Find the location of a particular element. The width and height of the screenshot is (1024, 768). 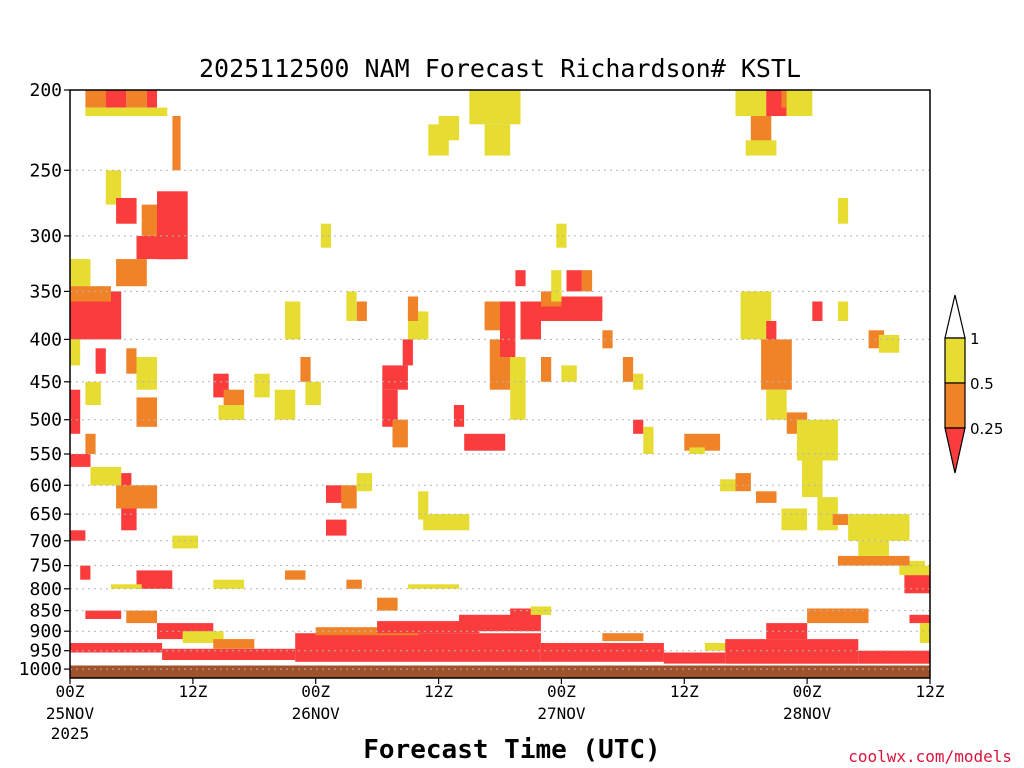

legend-label-0-25: 0.25 is located at coordinates (986, 429).